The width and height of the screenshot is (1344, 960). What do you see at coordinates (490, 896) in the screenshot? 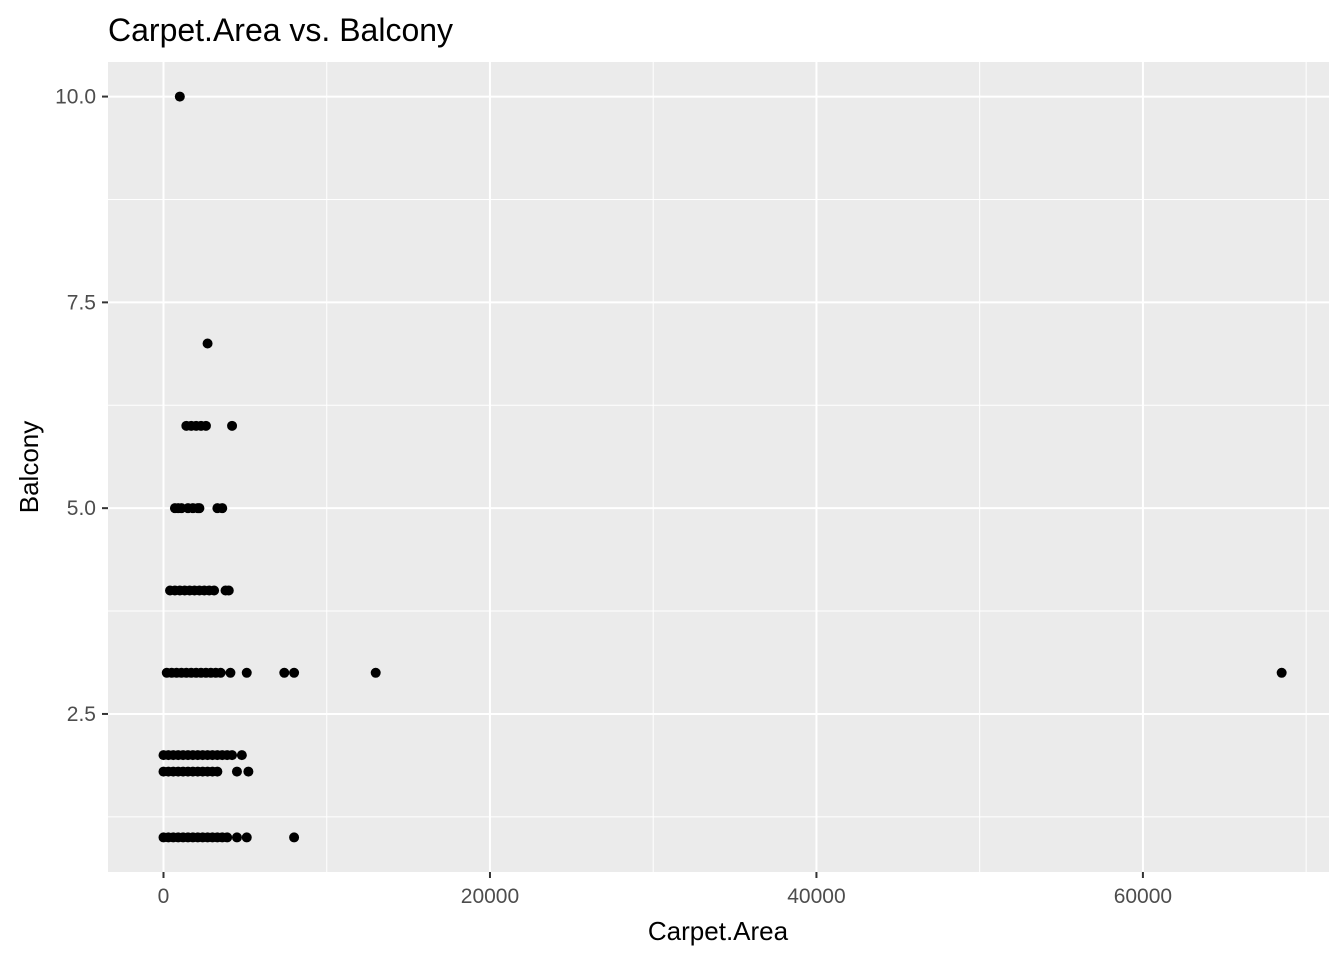
I see `x-tick-label: 20000` at bounding box center [490, 896].